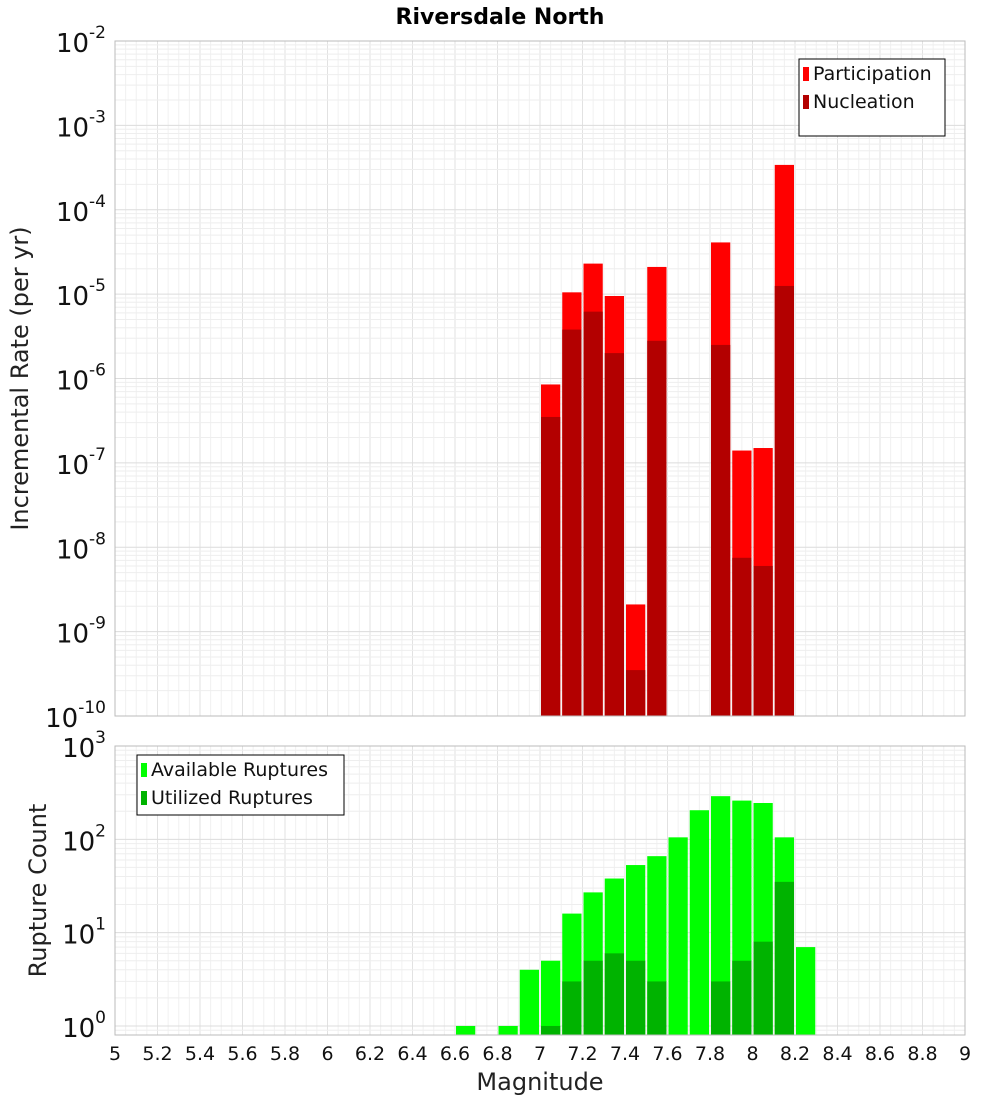 This screenshot has width=1000, height=1100. I want to click on x-tick-label: 7, so click(540, 1054).